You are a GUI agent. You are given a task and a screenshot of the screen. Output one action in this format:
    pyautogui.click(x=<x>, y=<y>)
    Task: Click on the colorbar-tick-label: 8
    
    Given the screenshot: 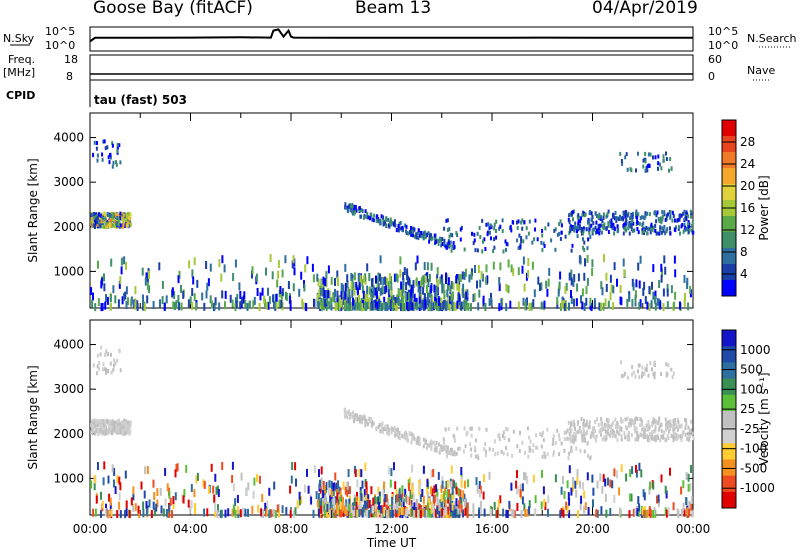 What is the action you would take?
    pyautogui.click(x=744, y=252)
    